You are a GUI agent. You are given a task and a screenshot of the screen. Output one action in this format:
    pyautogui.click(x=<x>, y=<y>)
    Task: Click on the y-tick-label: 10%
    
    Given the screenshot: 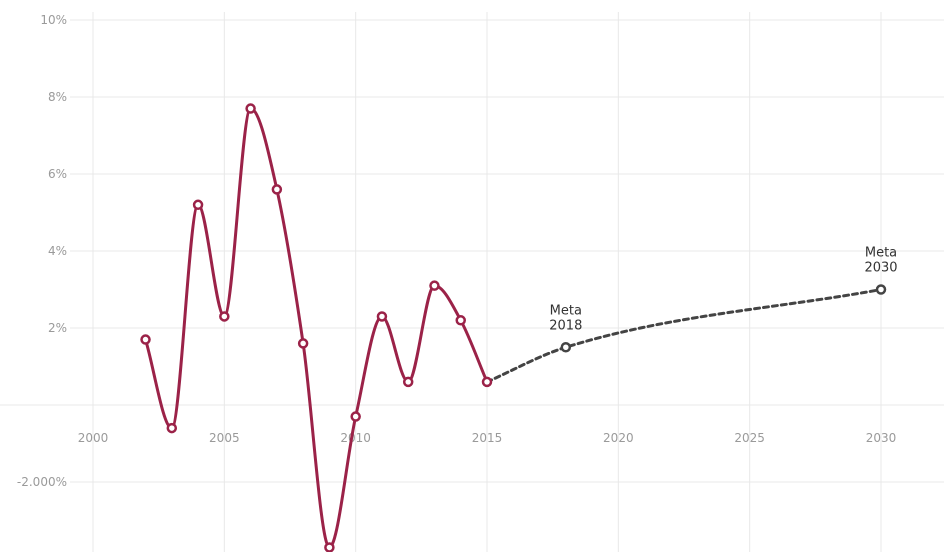 What is the action you would take?
    pyautogui.click(x=53, y=20)
    